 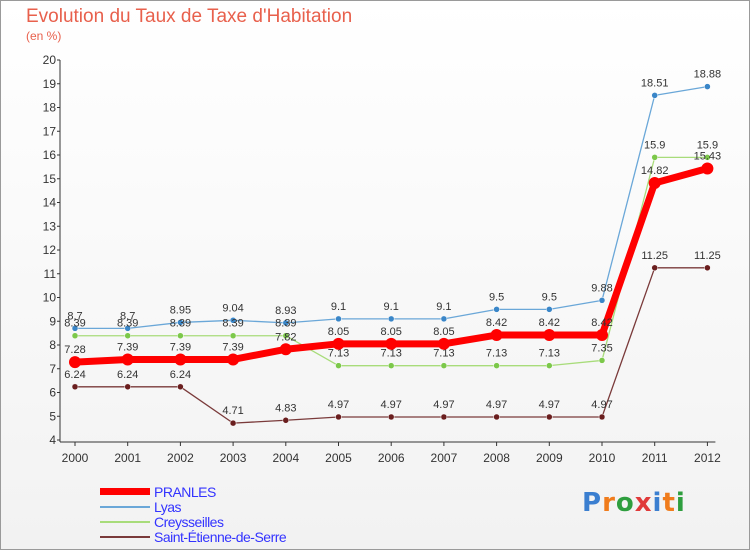 What do you see at coordinates (655, 458) in the screenshot?
I see `x-tick-label: 2011` at bounding box center [655, 458].